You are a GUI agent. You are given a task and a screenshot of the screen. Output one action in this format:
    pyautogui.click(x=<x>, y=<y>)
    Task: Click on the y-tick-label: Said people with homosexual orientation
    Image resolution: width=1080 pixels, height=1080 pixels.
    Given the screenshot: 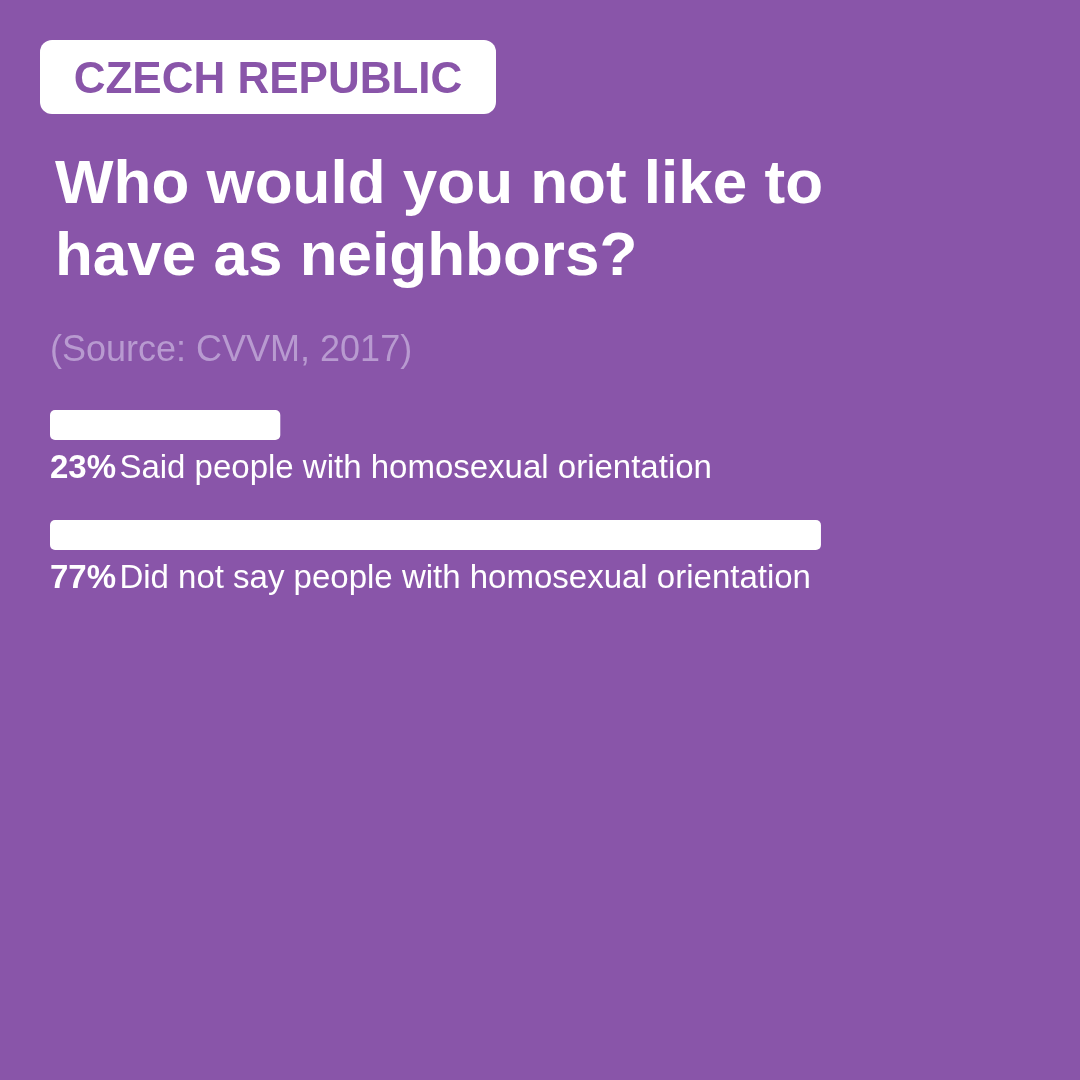 What is the action you would take?
    pyautogui.click(x=415, y=466)
    